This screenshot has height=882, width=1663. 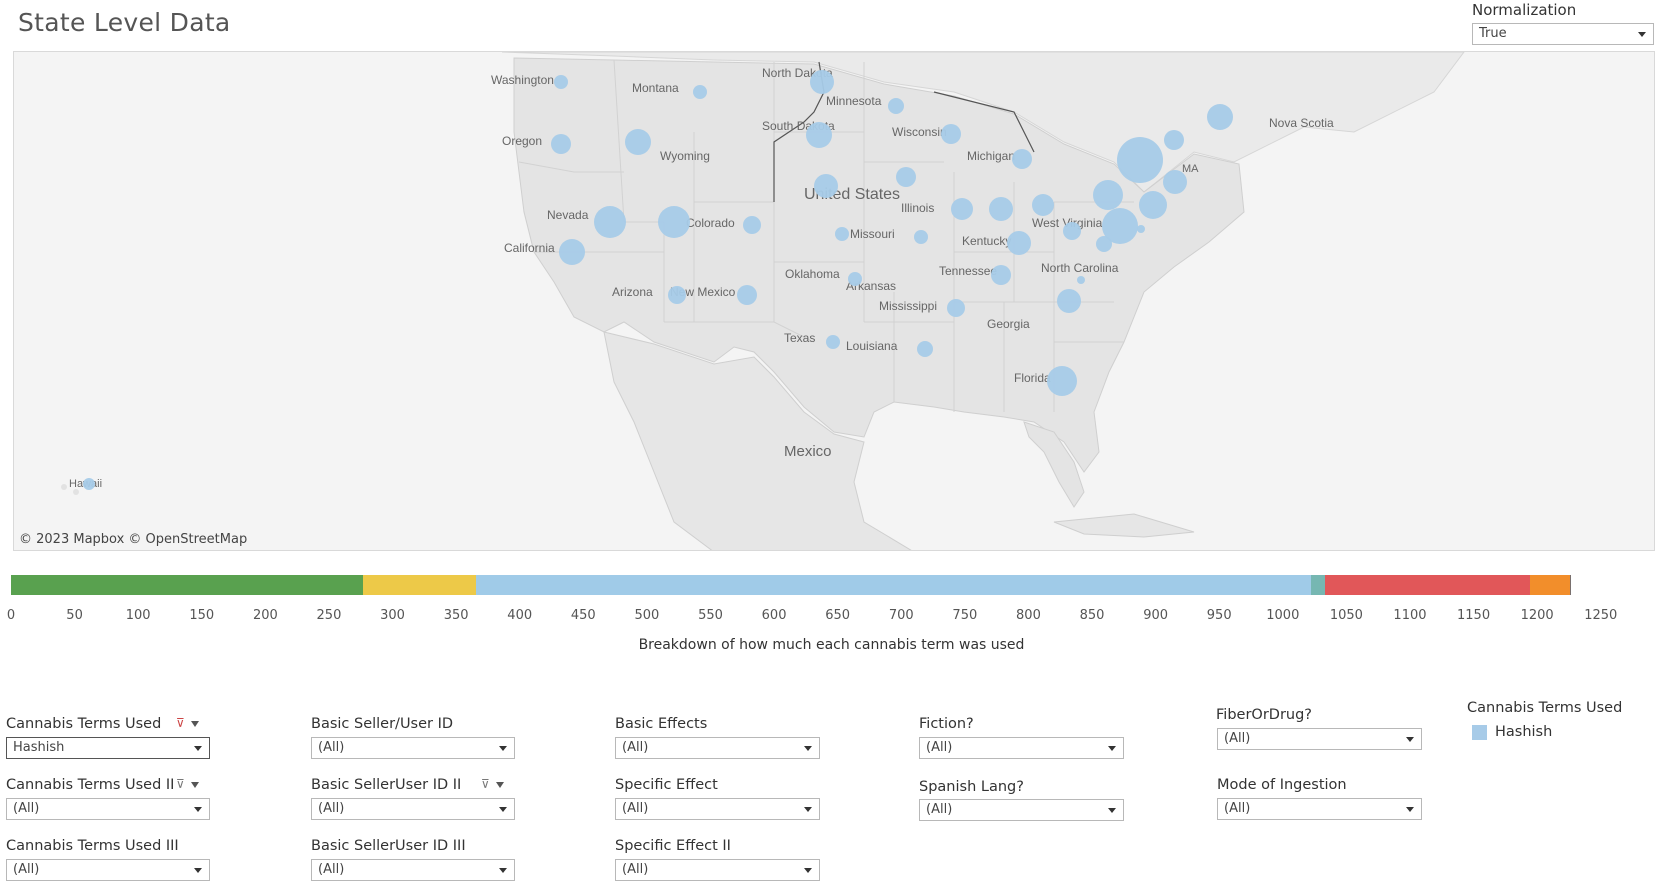 What do you see at coordinates (822, 82) in the screenshot?
I see `bubble-north-dakota` at bounding box center [822, 82].